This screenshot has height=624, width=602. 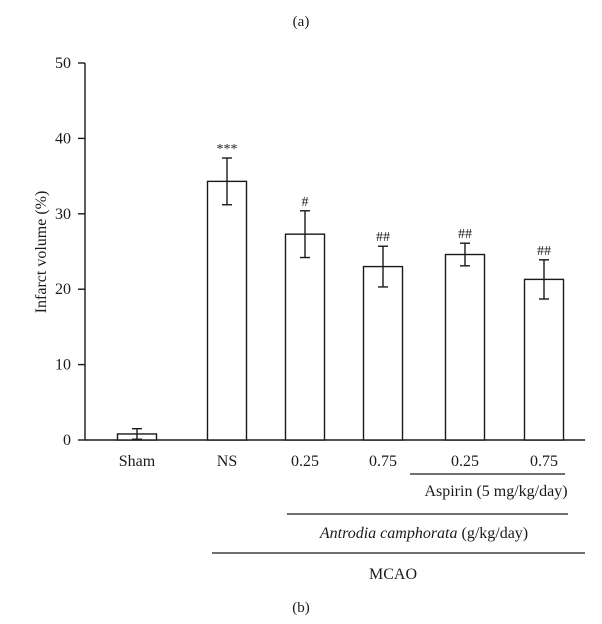 I want to click on significance-marker: #, so click(x=305, y=202).